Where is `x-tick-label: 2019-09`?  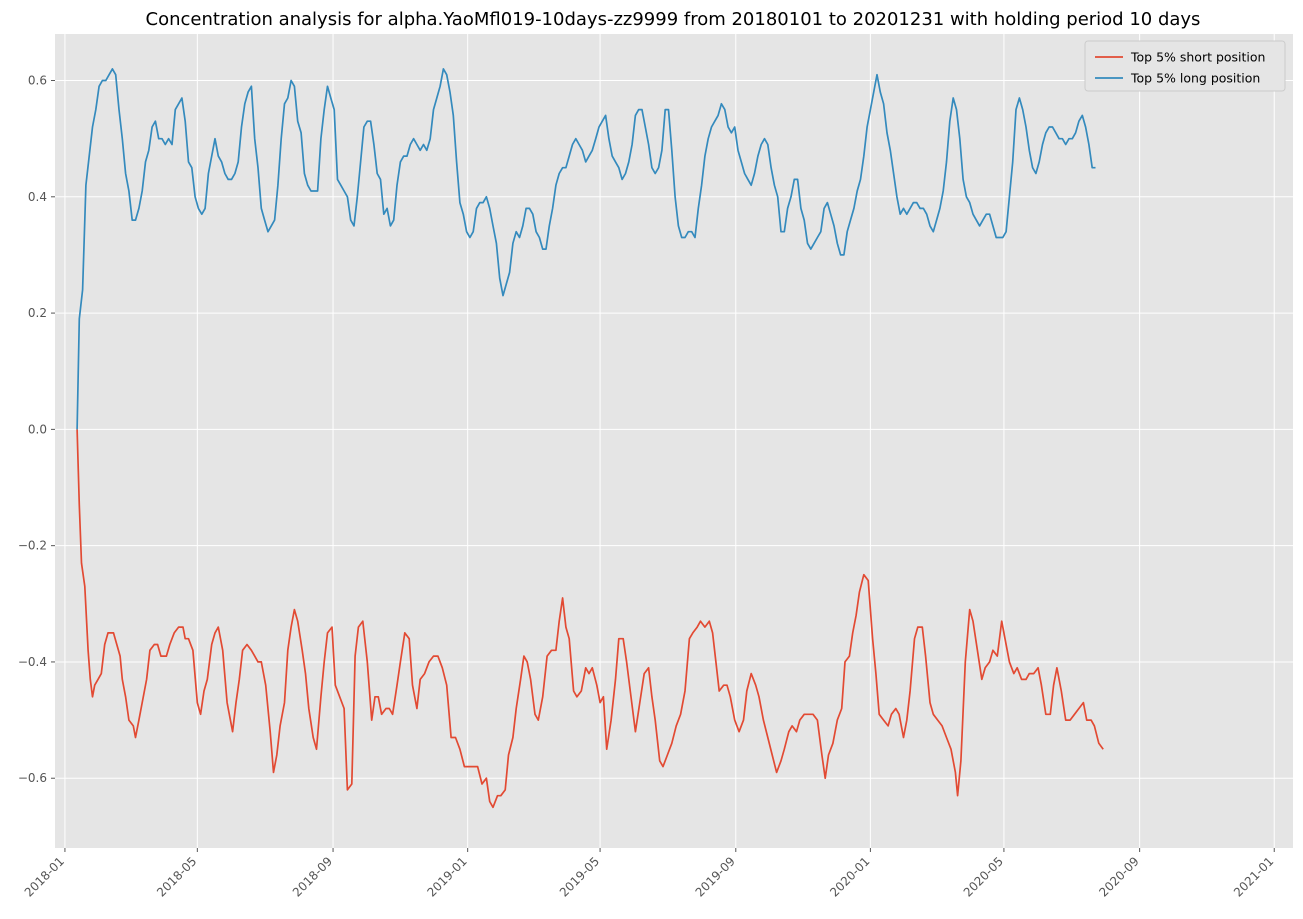
x-tick-label: 2019-09 is located at coordinates (715, 876).